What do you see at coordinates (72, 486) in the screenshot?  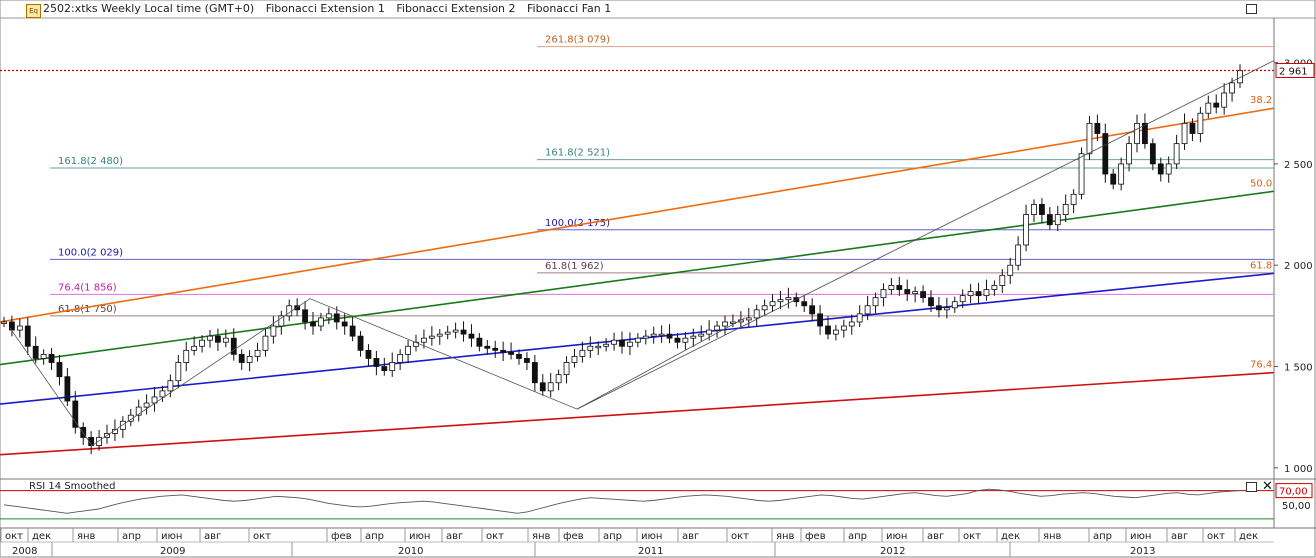 I see `rsi-title: RSI 14 Smoothed` at bounding box center [72, 486].